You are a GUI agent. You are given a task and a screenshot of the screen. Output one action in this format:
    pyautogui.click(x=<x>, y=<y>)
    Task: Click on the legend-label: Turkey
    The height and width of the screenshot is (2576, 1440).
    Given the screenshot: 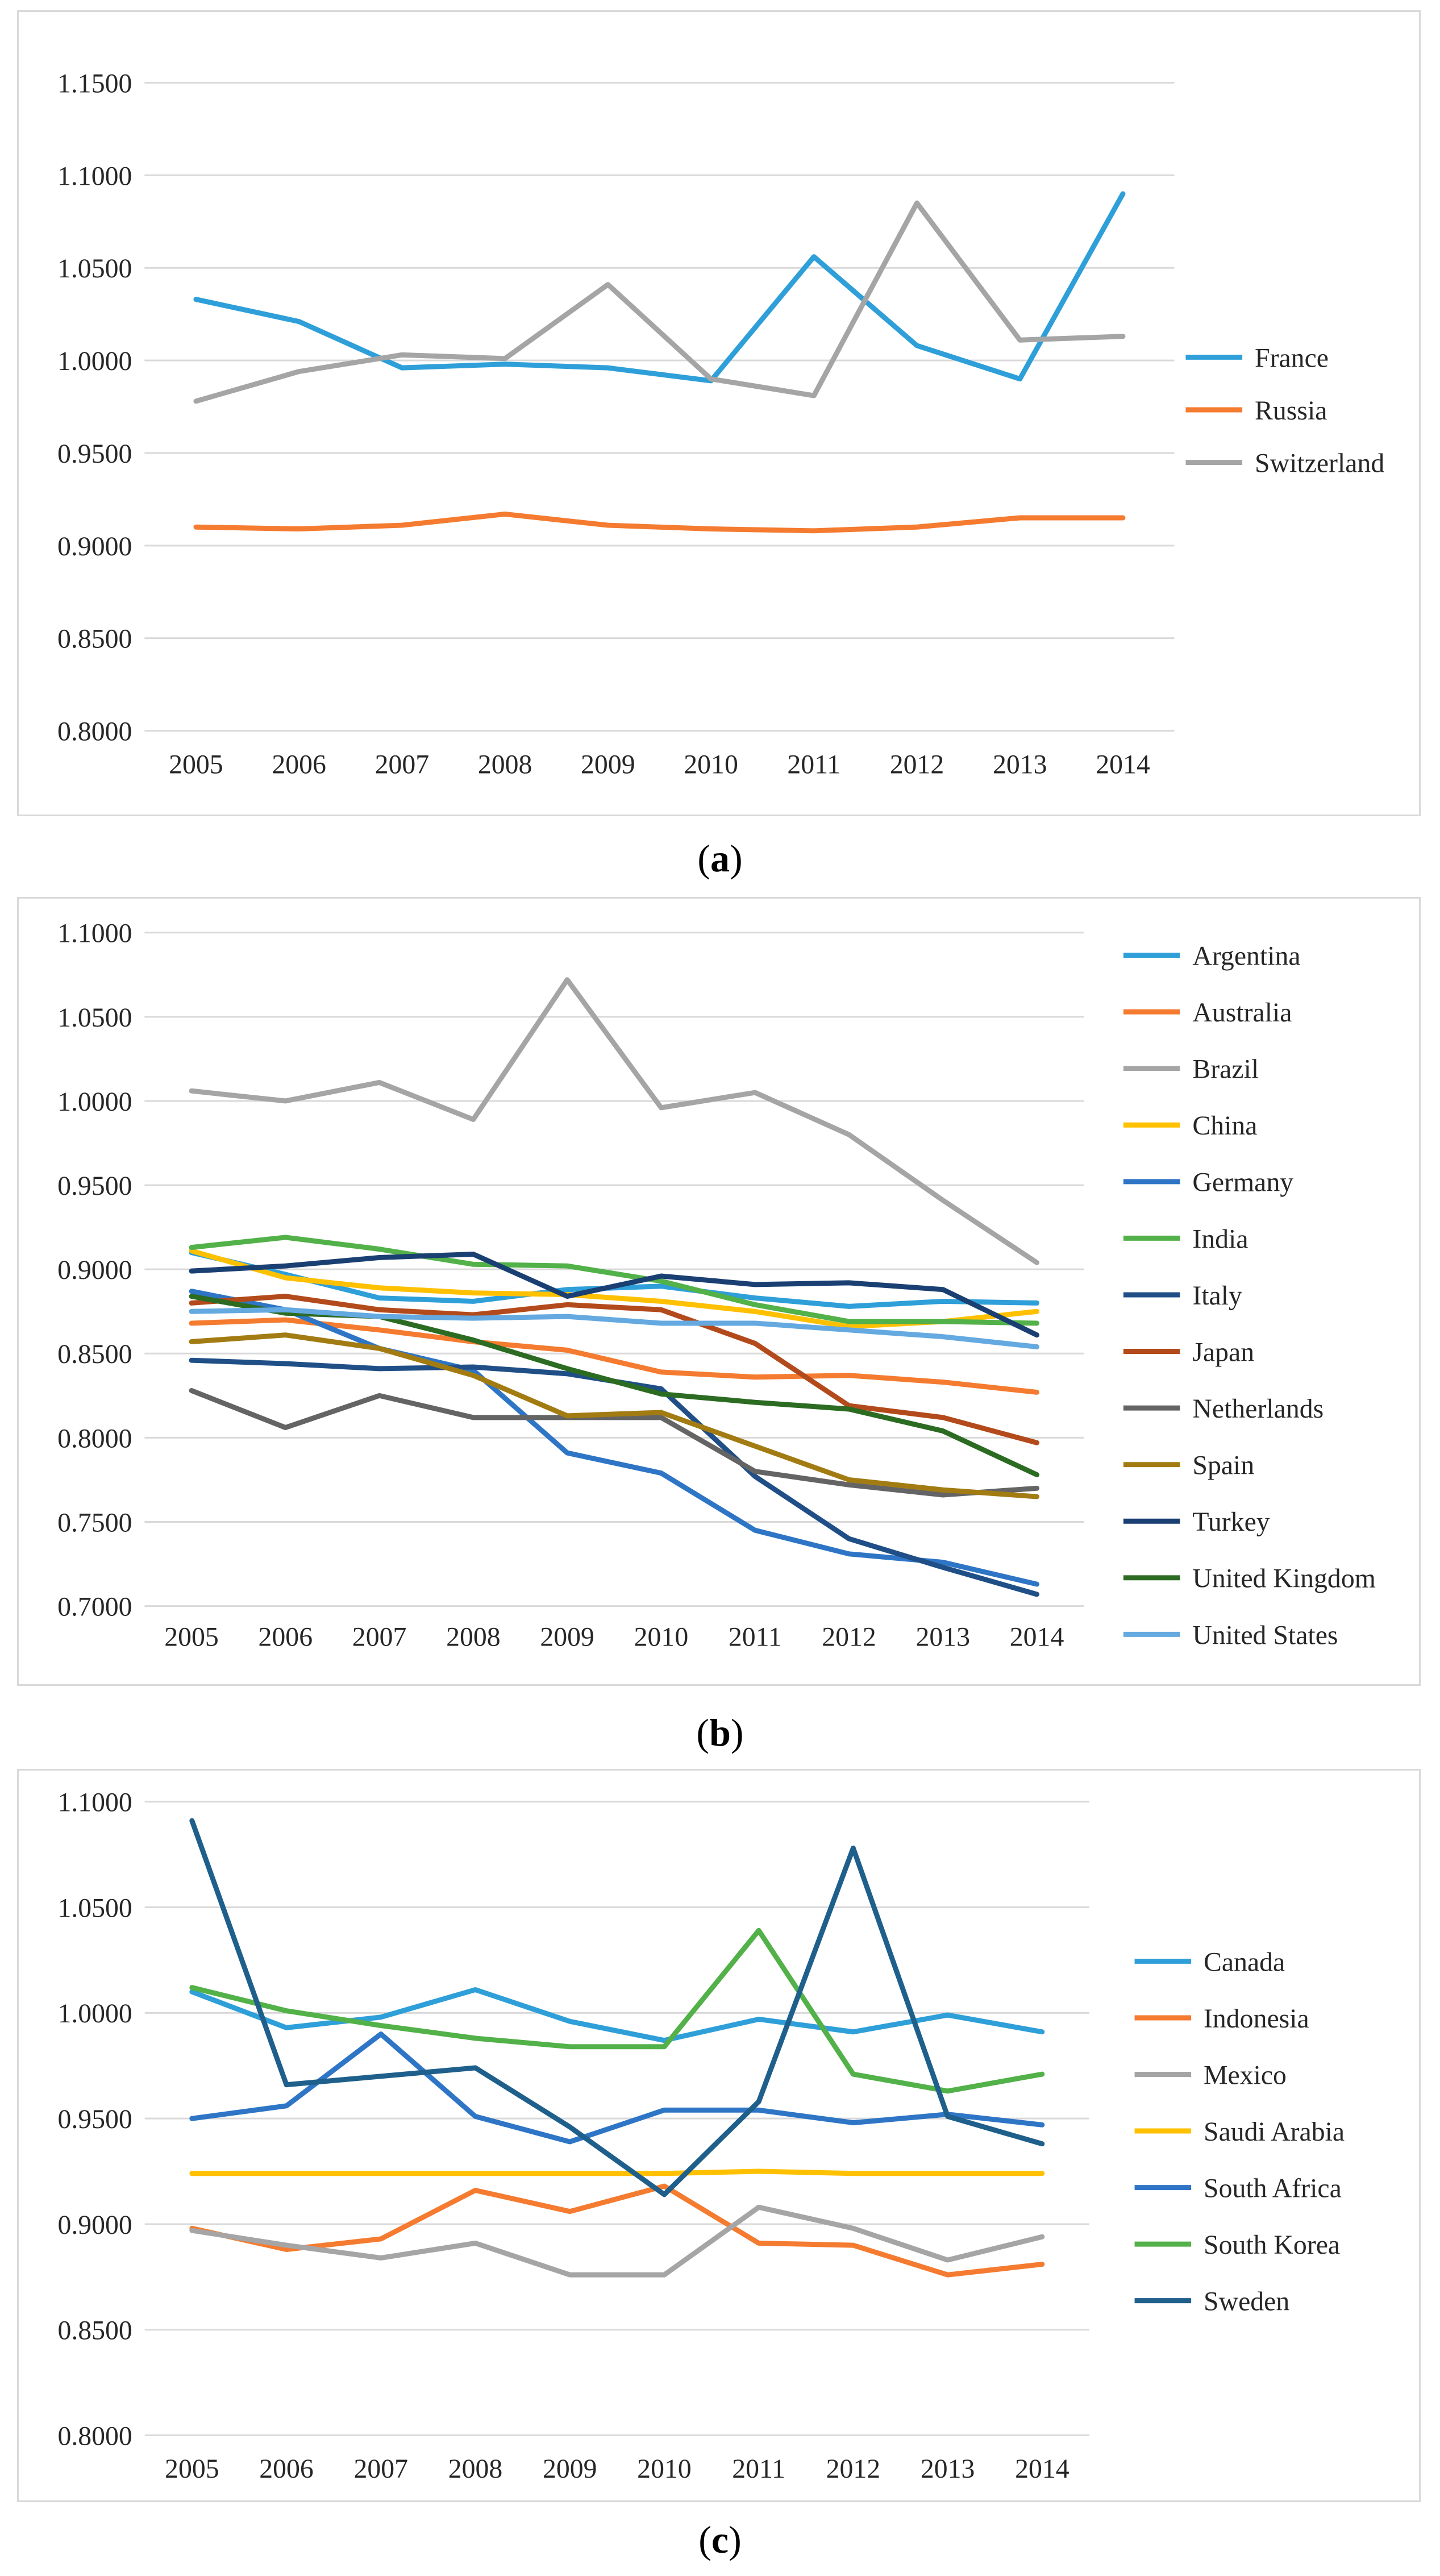 What is the action you would take?
    pyautogui.click(x=1231, y=1522)
    